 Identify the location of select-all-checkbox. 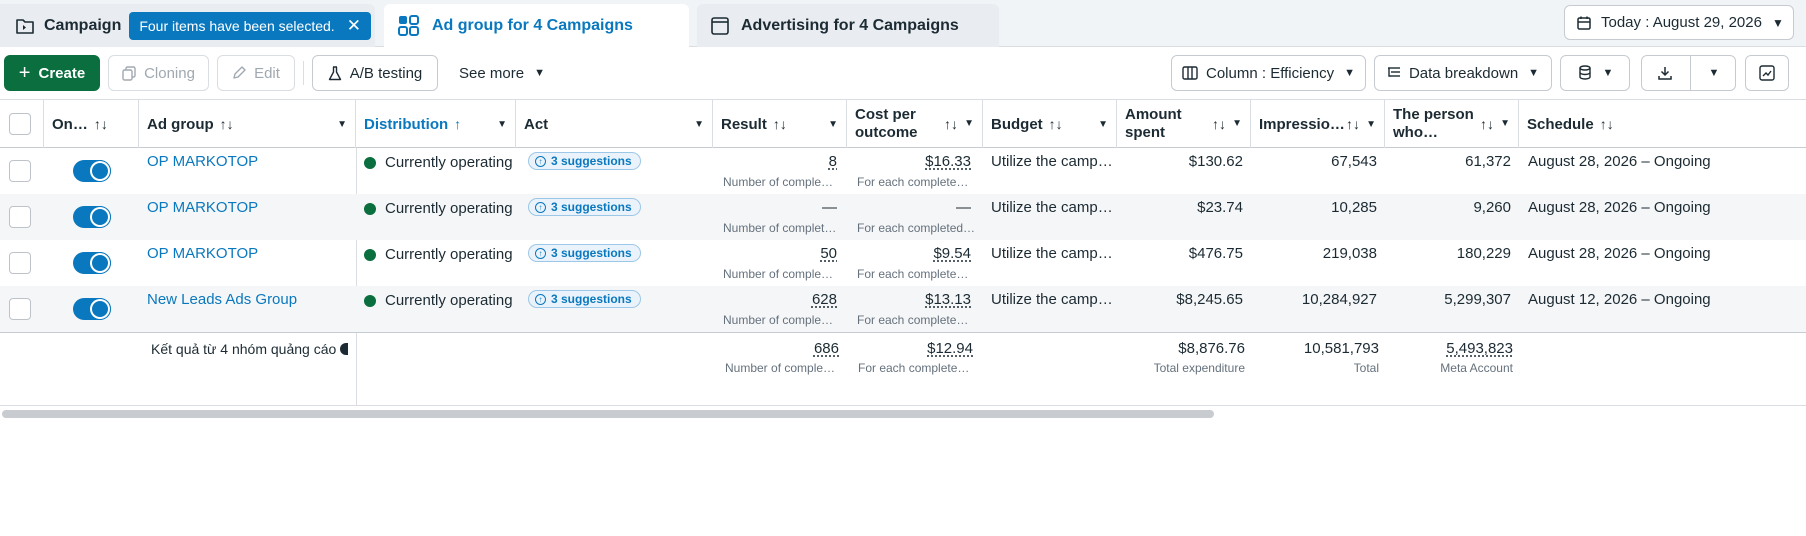
(20, 124).